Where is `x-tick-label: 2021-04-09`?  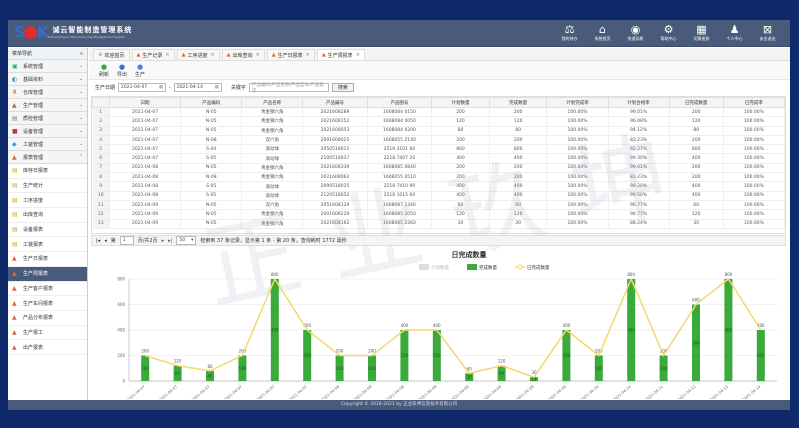
x-tick-label: 2021-04-09 is located at coordinates (492, 391).